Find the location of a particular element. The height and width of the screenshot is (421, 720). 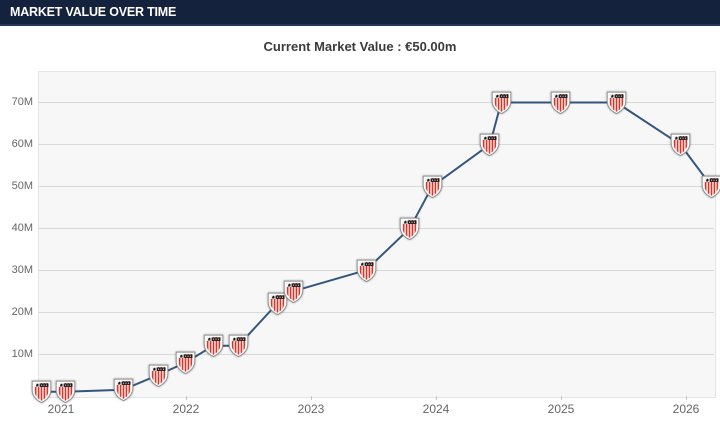

gridline-40M is located at coordinates (376, 228).